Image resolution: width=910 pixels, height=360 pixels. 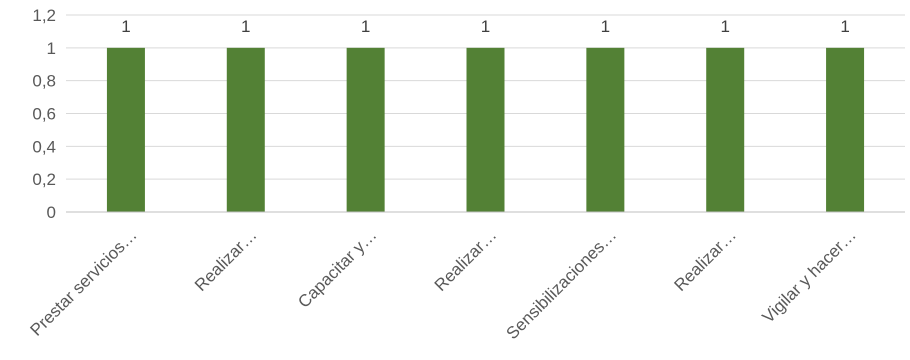 I want to click on y-tick-label: 0,8, so click(x=44, y=81).